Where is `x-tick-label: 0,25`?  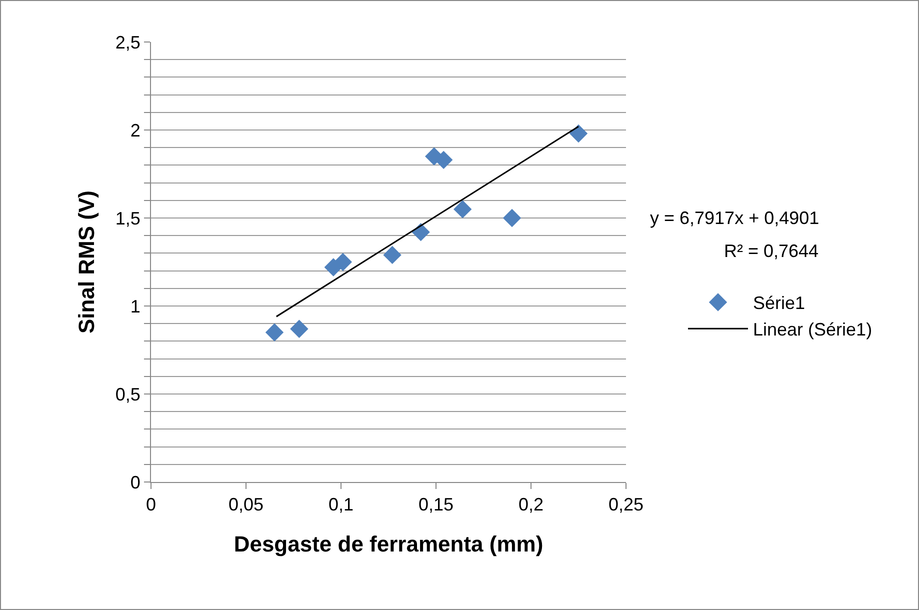 x-tick-label: 0,25 is located at coordinates (626, 504).